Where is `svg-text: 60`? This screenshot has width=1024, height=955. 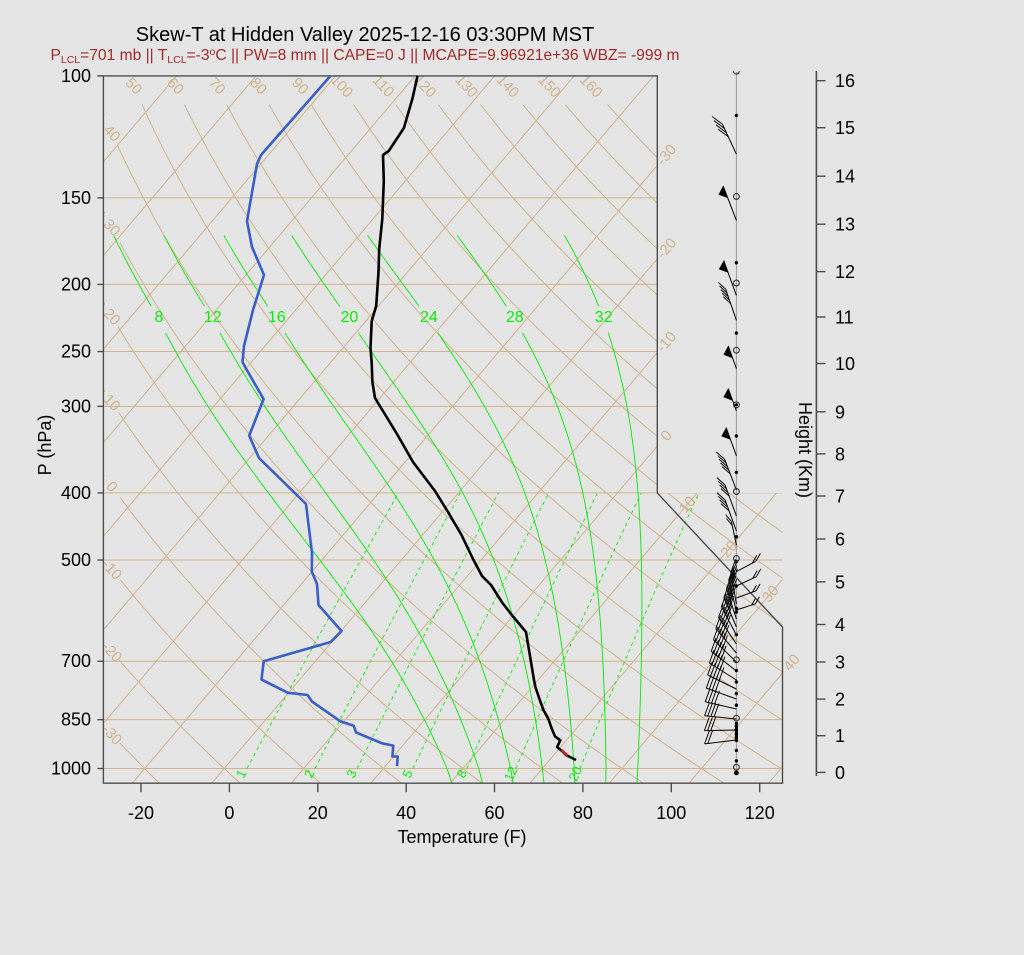 svg-text: 60 is located at coordinates (494, 813).